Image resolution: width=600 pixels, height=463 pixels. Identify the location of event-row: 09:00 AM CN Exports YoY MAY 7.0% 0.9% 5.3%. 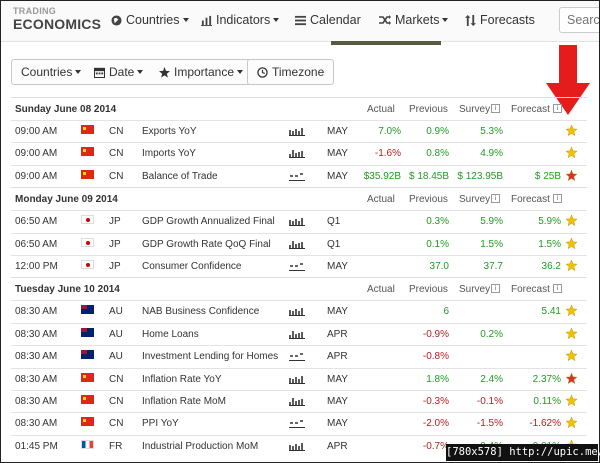
(299, 131).